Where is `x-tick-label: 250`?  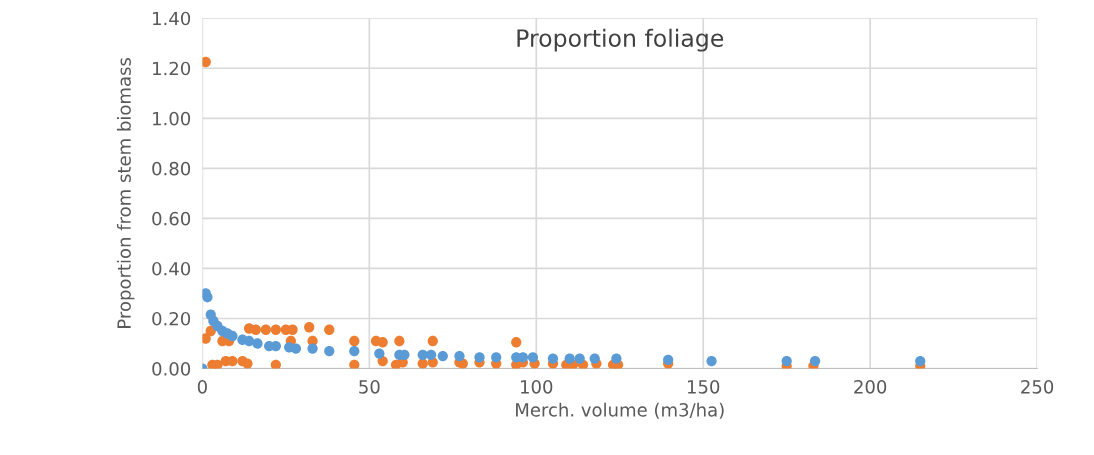 x-tick-label: 250 is located at coordinates (1037, 386).